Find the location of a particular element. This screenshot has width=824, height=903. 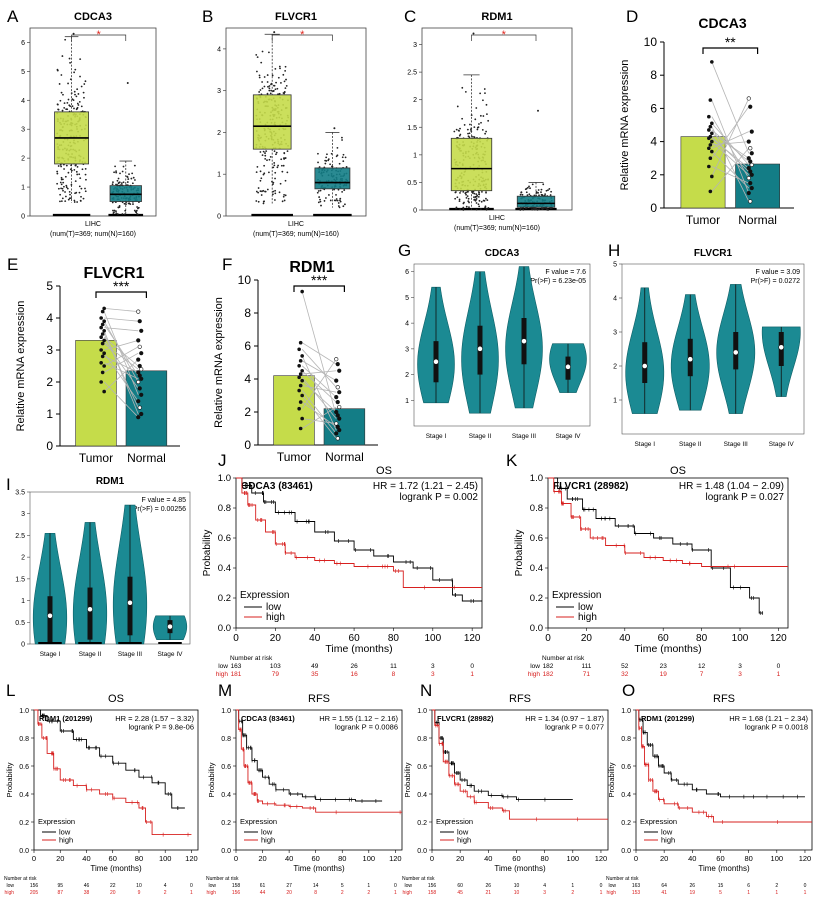

paired-line is located at coordinates (730, 143).